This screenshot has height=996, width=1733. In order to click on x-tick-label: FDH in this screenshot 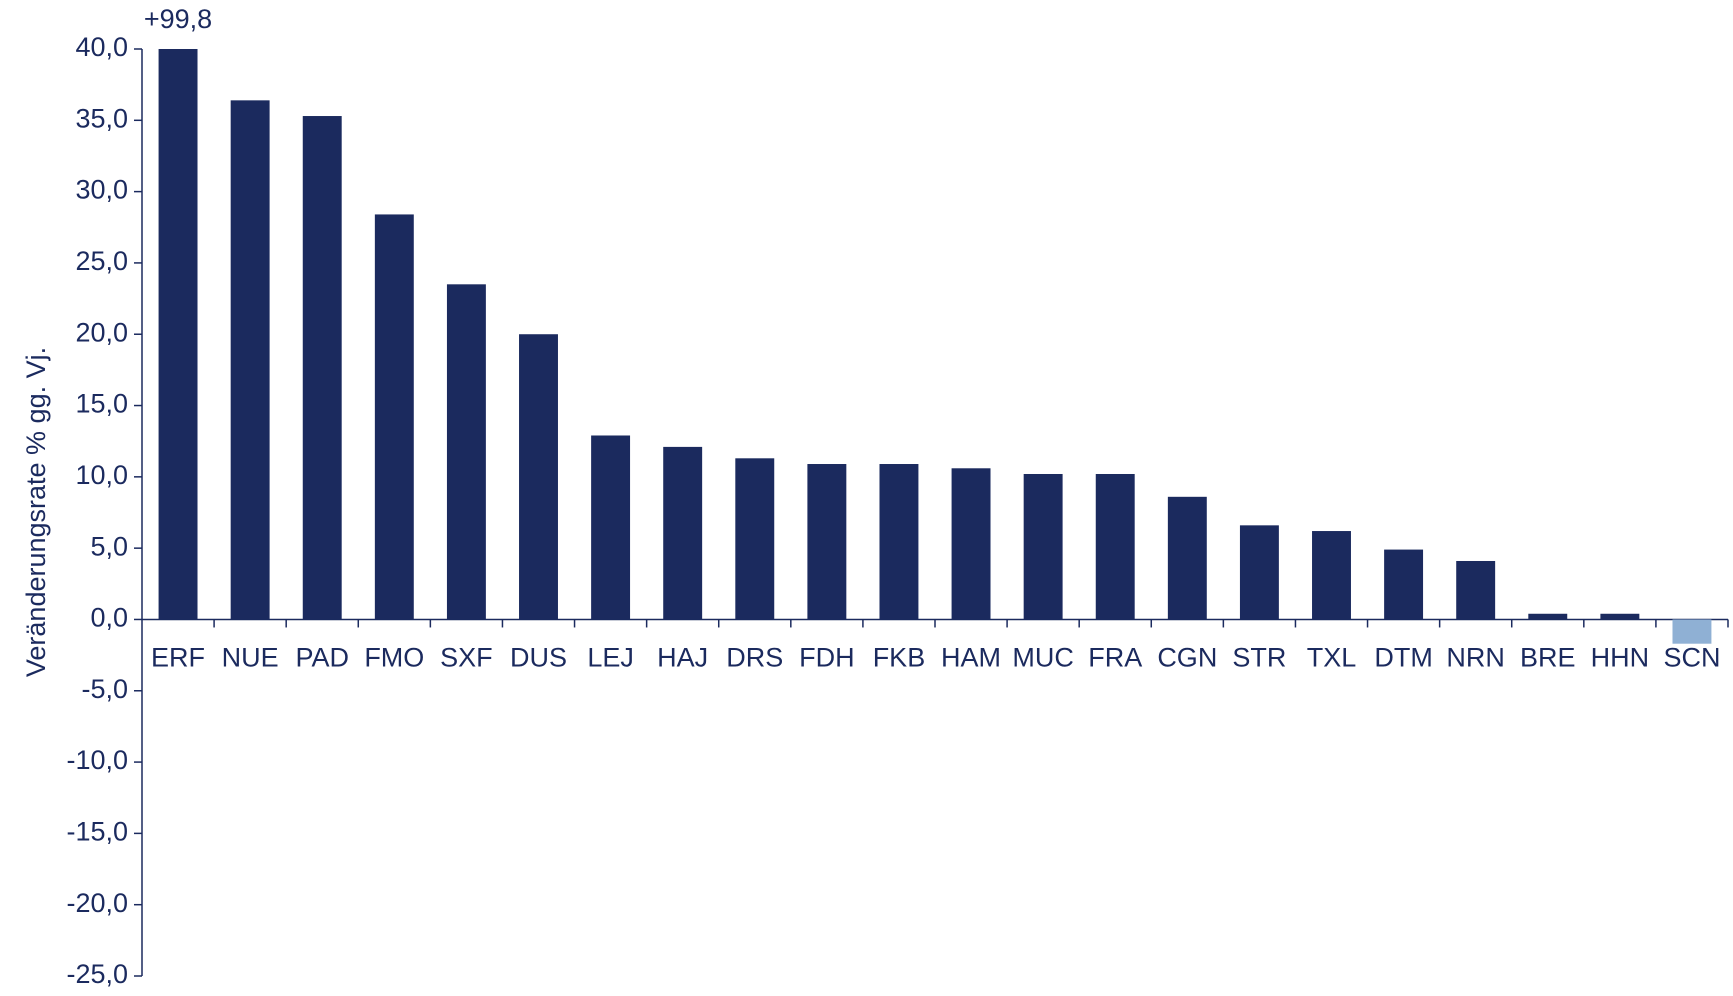, I will do `click(827, 658)`.